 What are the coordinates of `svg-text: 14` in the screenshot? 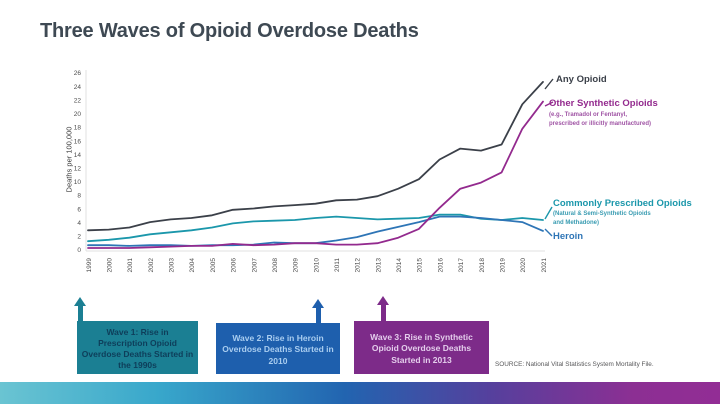 It's located at (78, 155).